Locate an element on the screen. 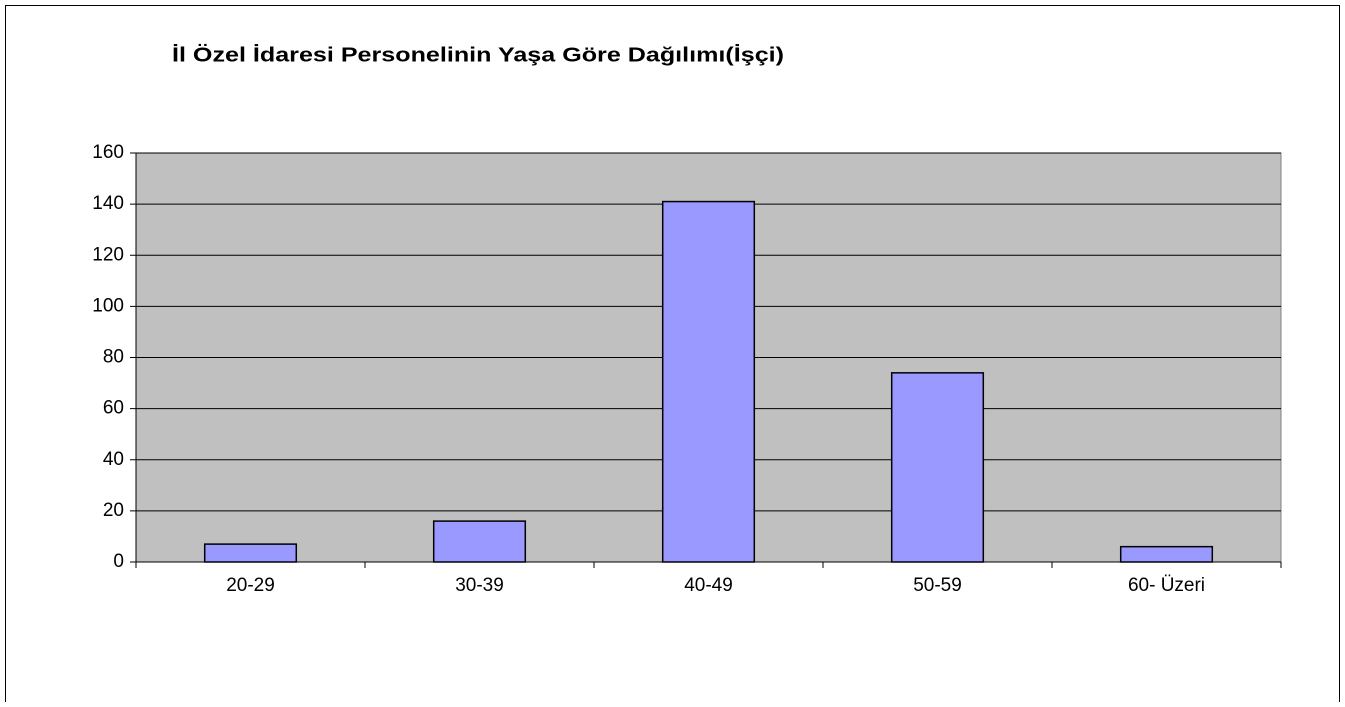 The width and height of the screenshot is (1345, 707). y-tick-label: 140 is located at coordinates (108, 203).